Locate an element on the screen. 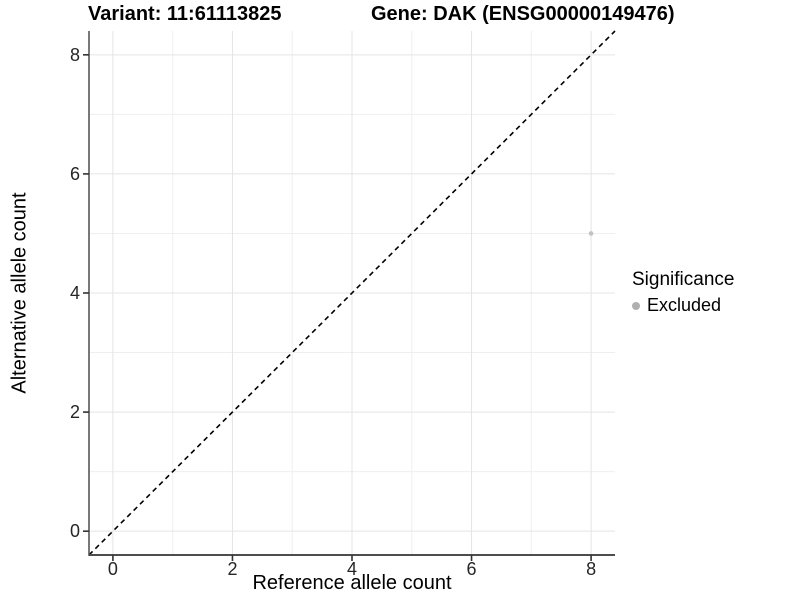  legend-item-label: Excluded is located at coordinates (684, 305).